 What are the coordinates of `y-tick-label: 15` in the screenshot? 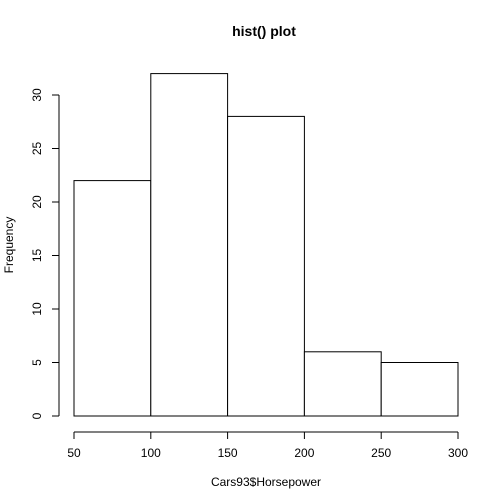 It's located at (37, 256).